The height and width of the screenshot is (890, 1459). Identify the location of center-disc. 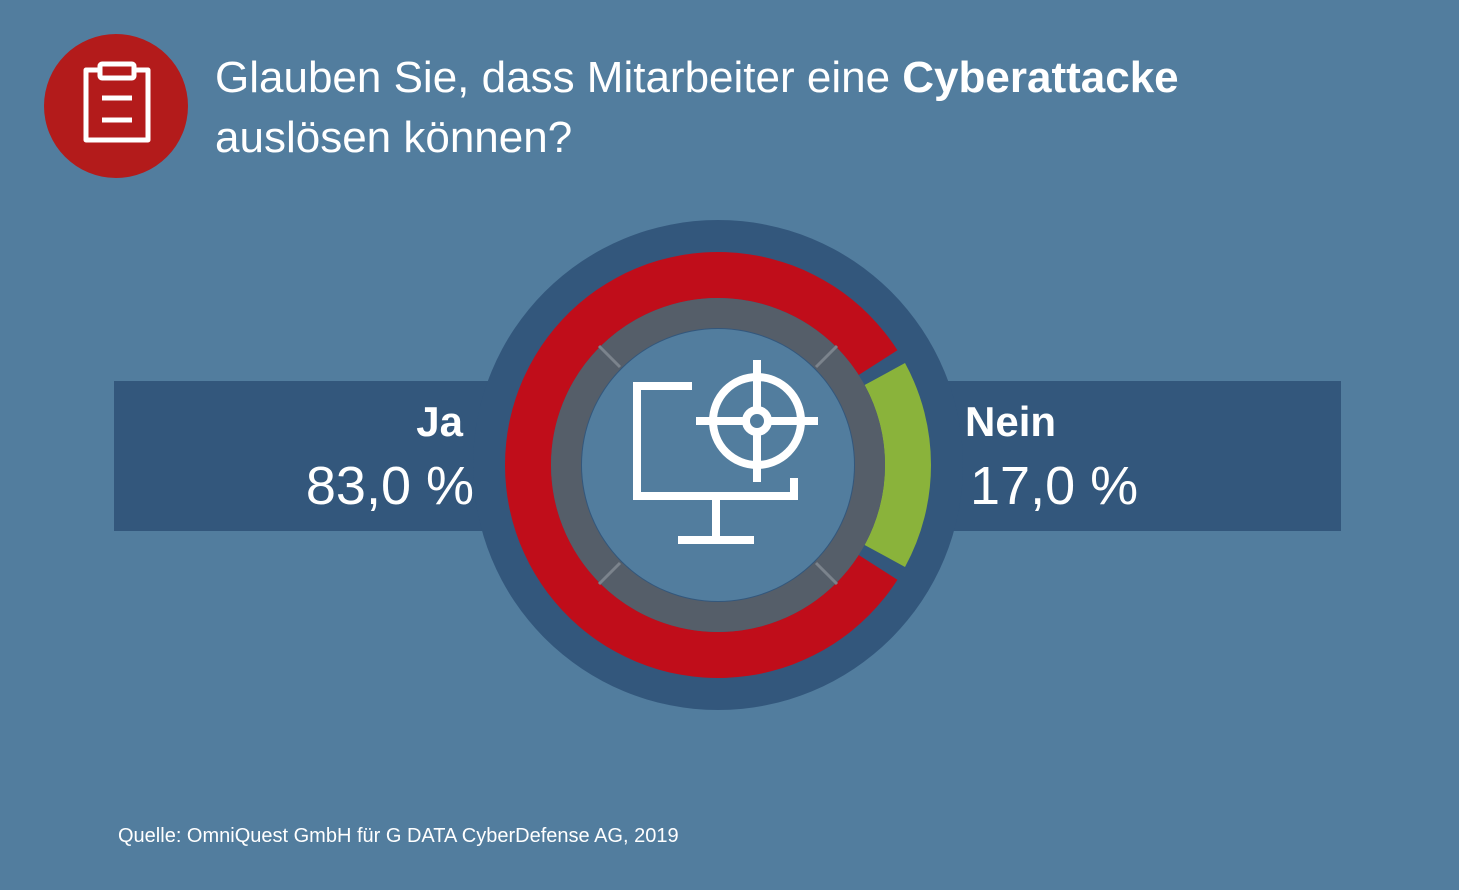
(718, 465).